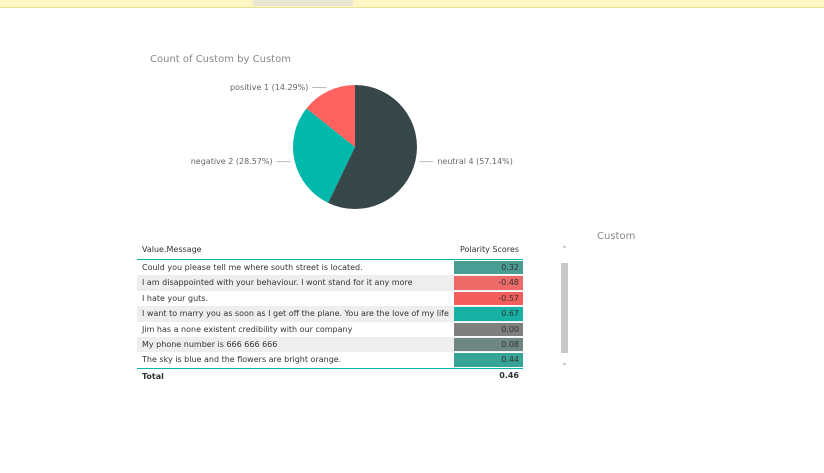  What do you see at coordinates (488, 314) in the screenshot?
I see `score-cell: 0.67` at bounding box center [488, 314].